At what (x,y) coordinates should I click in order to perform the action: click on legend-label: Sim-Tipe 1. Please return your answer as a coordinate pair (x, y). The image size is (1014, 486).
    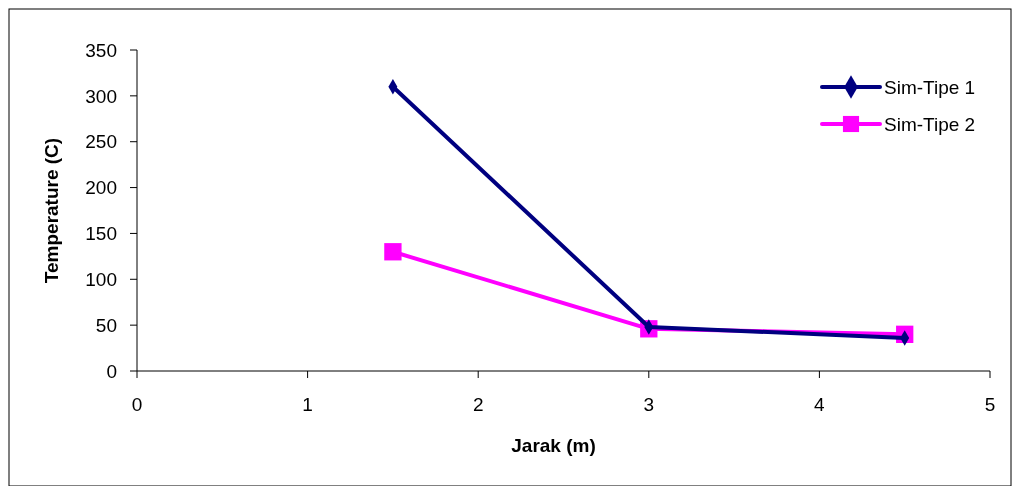
    Looking at the image, I should click on (930, 87).